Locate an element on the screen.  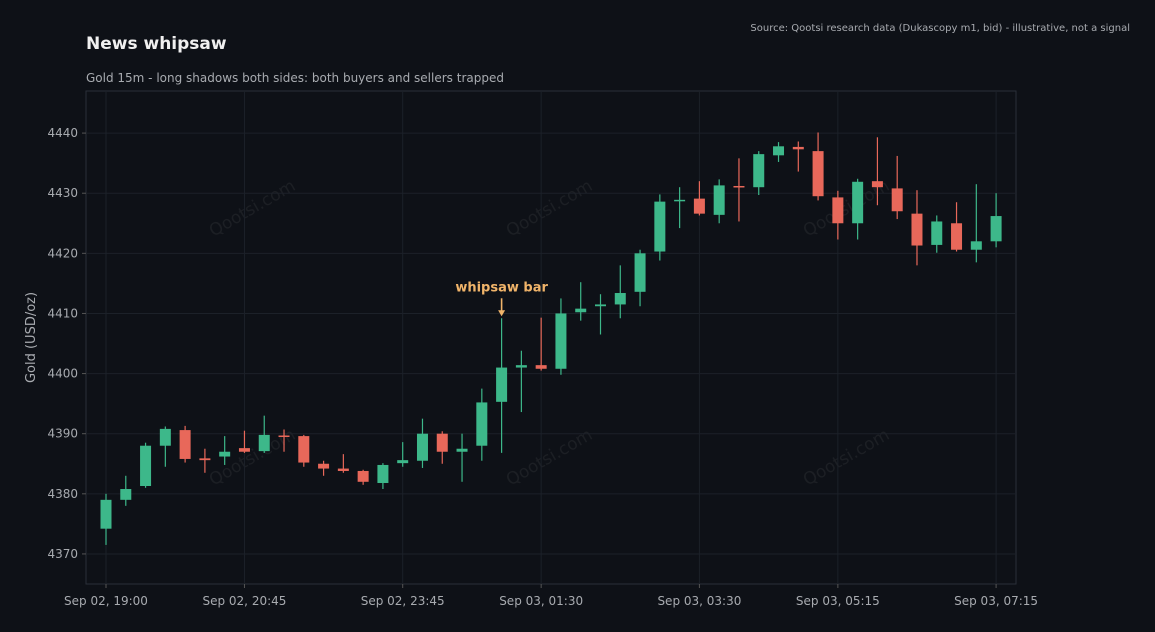
chart-title: News whipsaw is located at coordinates (156, 44).